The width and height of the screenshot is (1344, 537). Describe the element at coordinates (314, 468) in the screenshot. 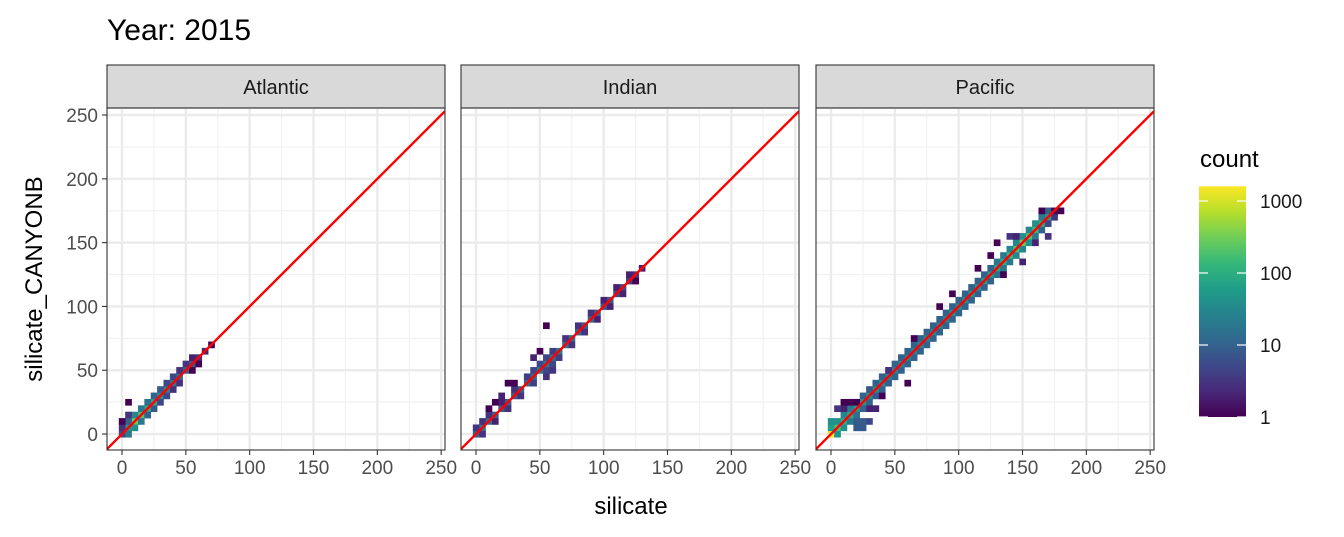

I see `x-tick-label: 150` at that location.